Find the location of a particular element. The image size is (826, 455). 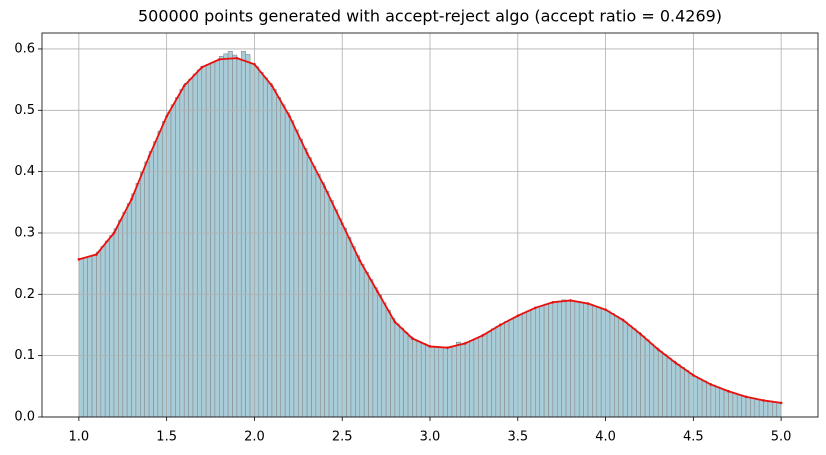

x-tick-label: 2.0 is located at coordinates (254, 437).